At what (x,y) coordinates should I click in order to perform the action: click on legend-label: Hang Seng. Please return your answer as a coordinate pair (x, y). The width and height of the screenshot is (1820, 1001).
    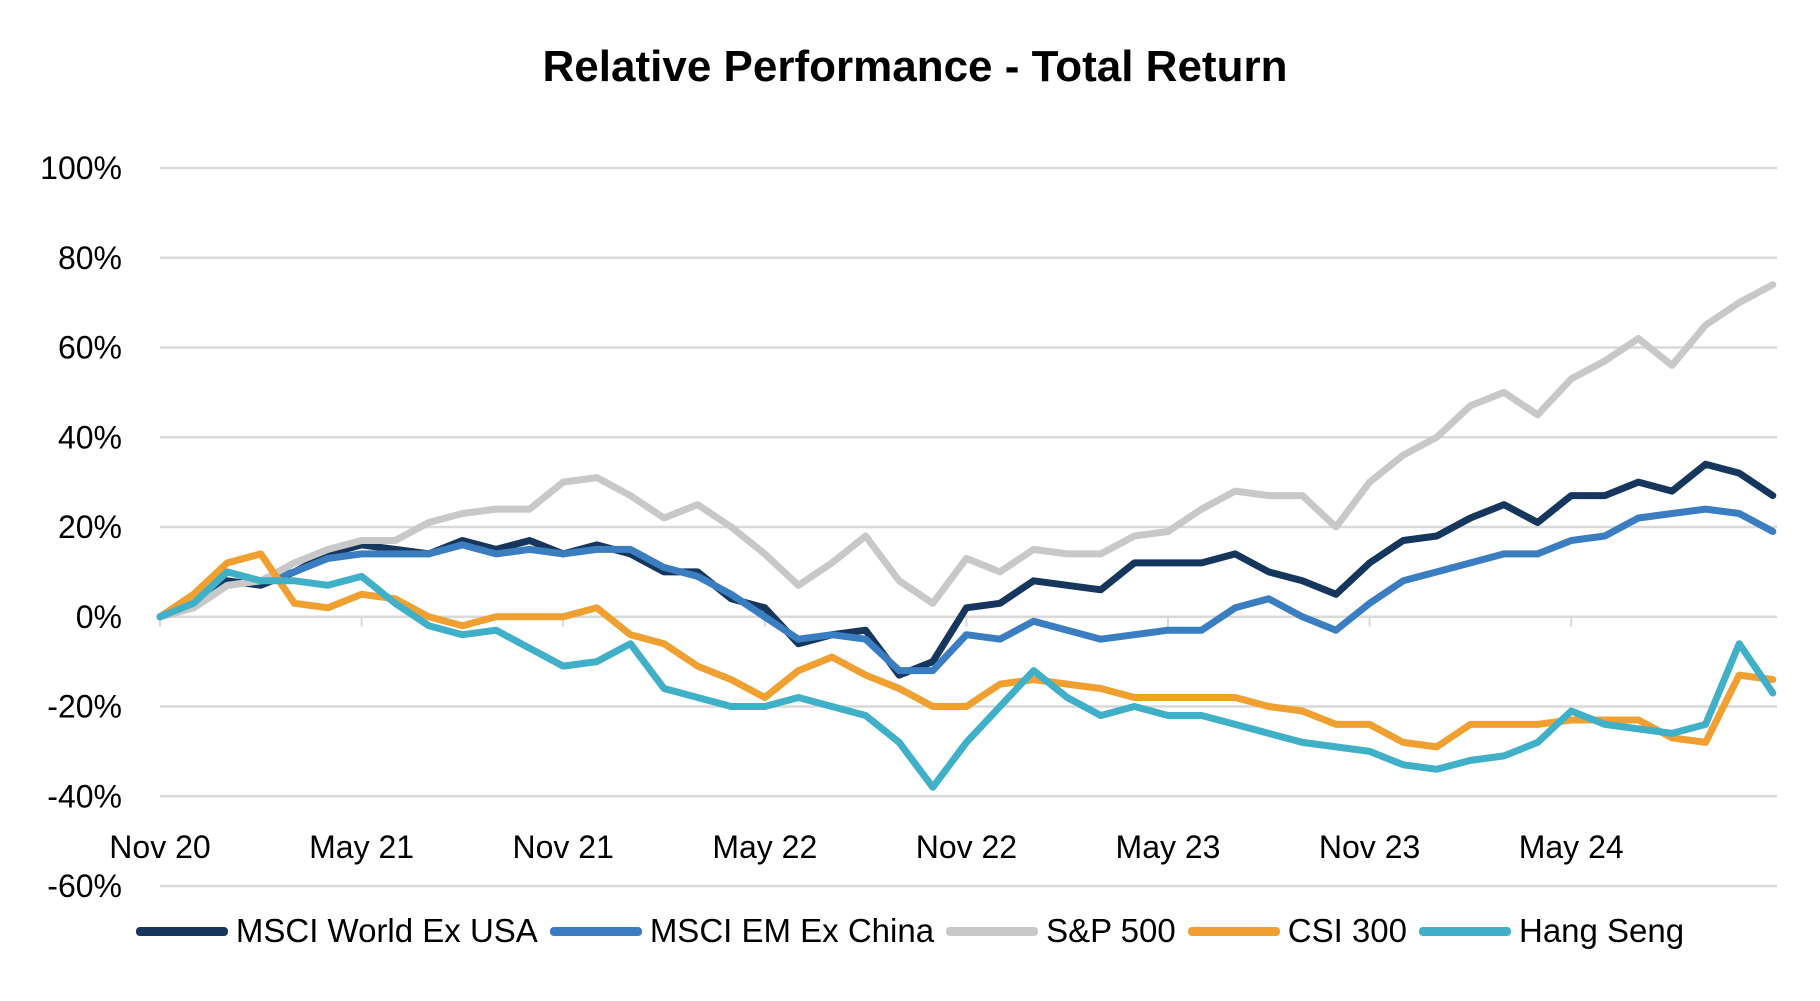
    Looking at the image, I should click on (1601, 930).